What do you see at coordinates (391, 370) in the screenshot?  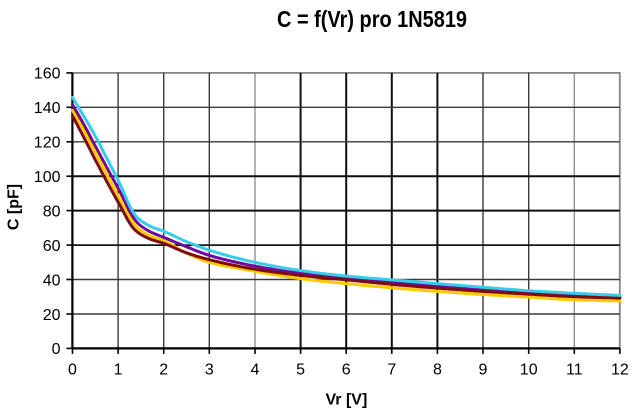 I see `svg-text: 7` at bounding box center [391, 370].